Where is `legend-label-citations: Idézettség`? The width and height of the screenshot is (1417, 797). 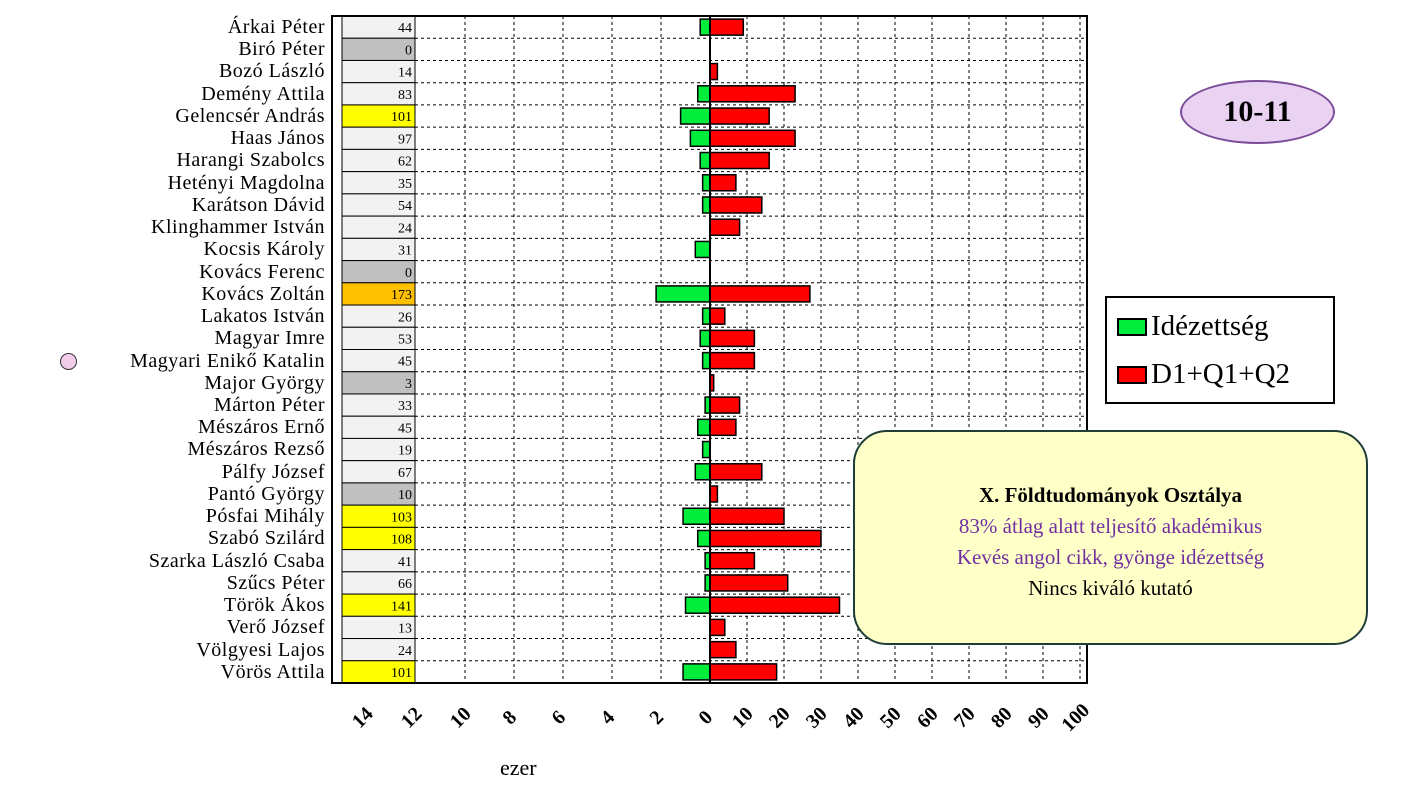
legend-label-citations: Idézettség is located at coordinates (1210, 326).